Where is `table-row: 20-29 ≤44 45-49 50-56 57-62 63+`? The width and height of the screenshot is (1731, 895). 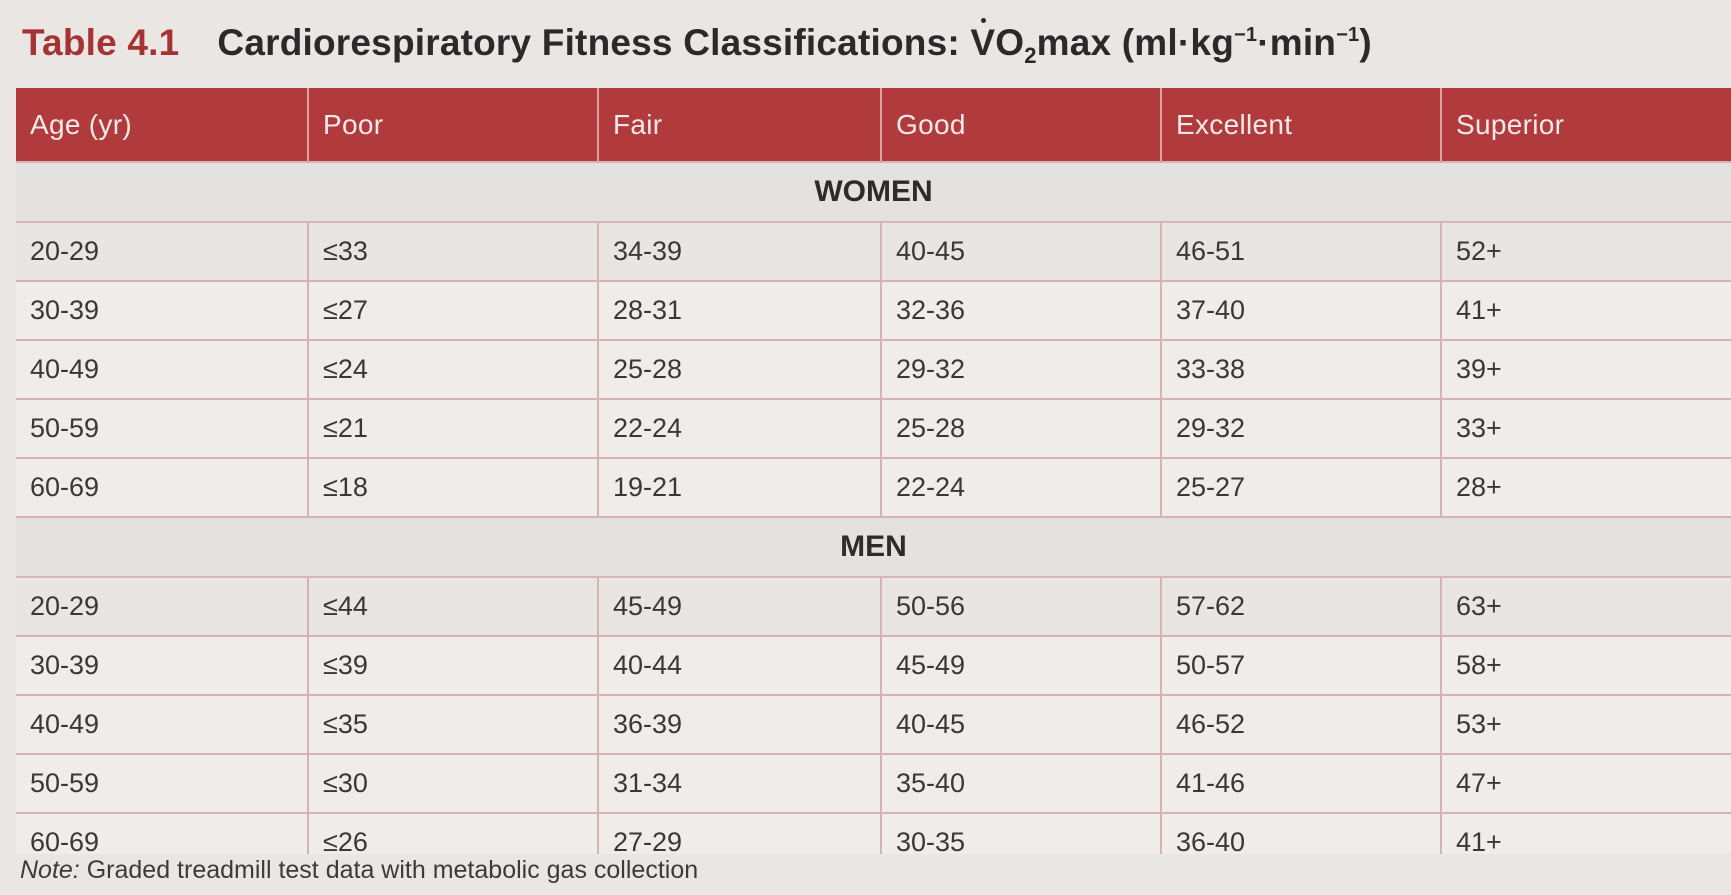
table-row: 20-29 ≤44 45-49 50-56 57-62 63+ is located at coordinates (873, 607).